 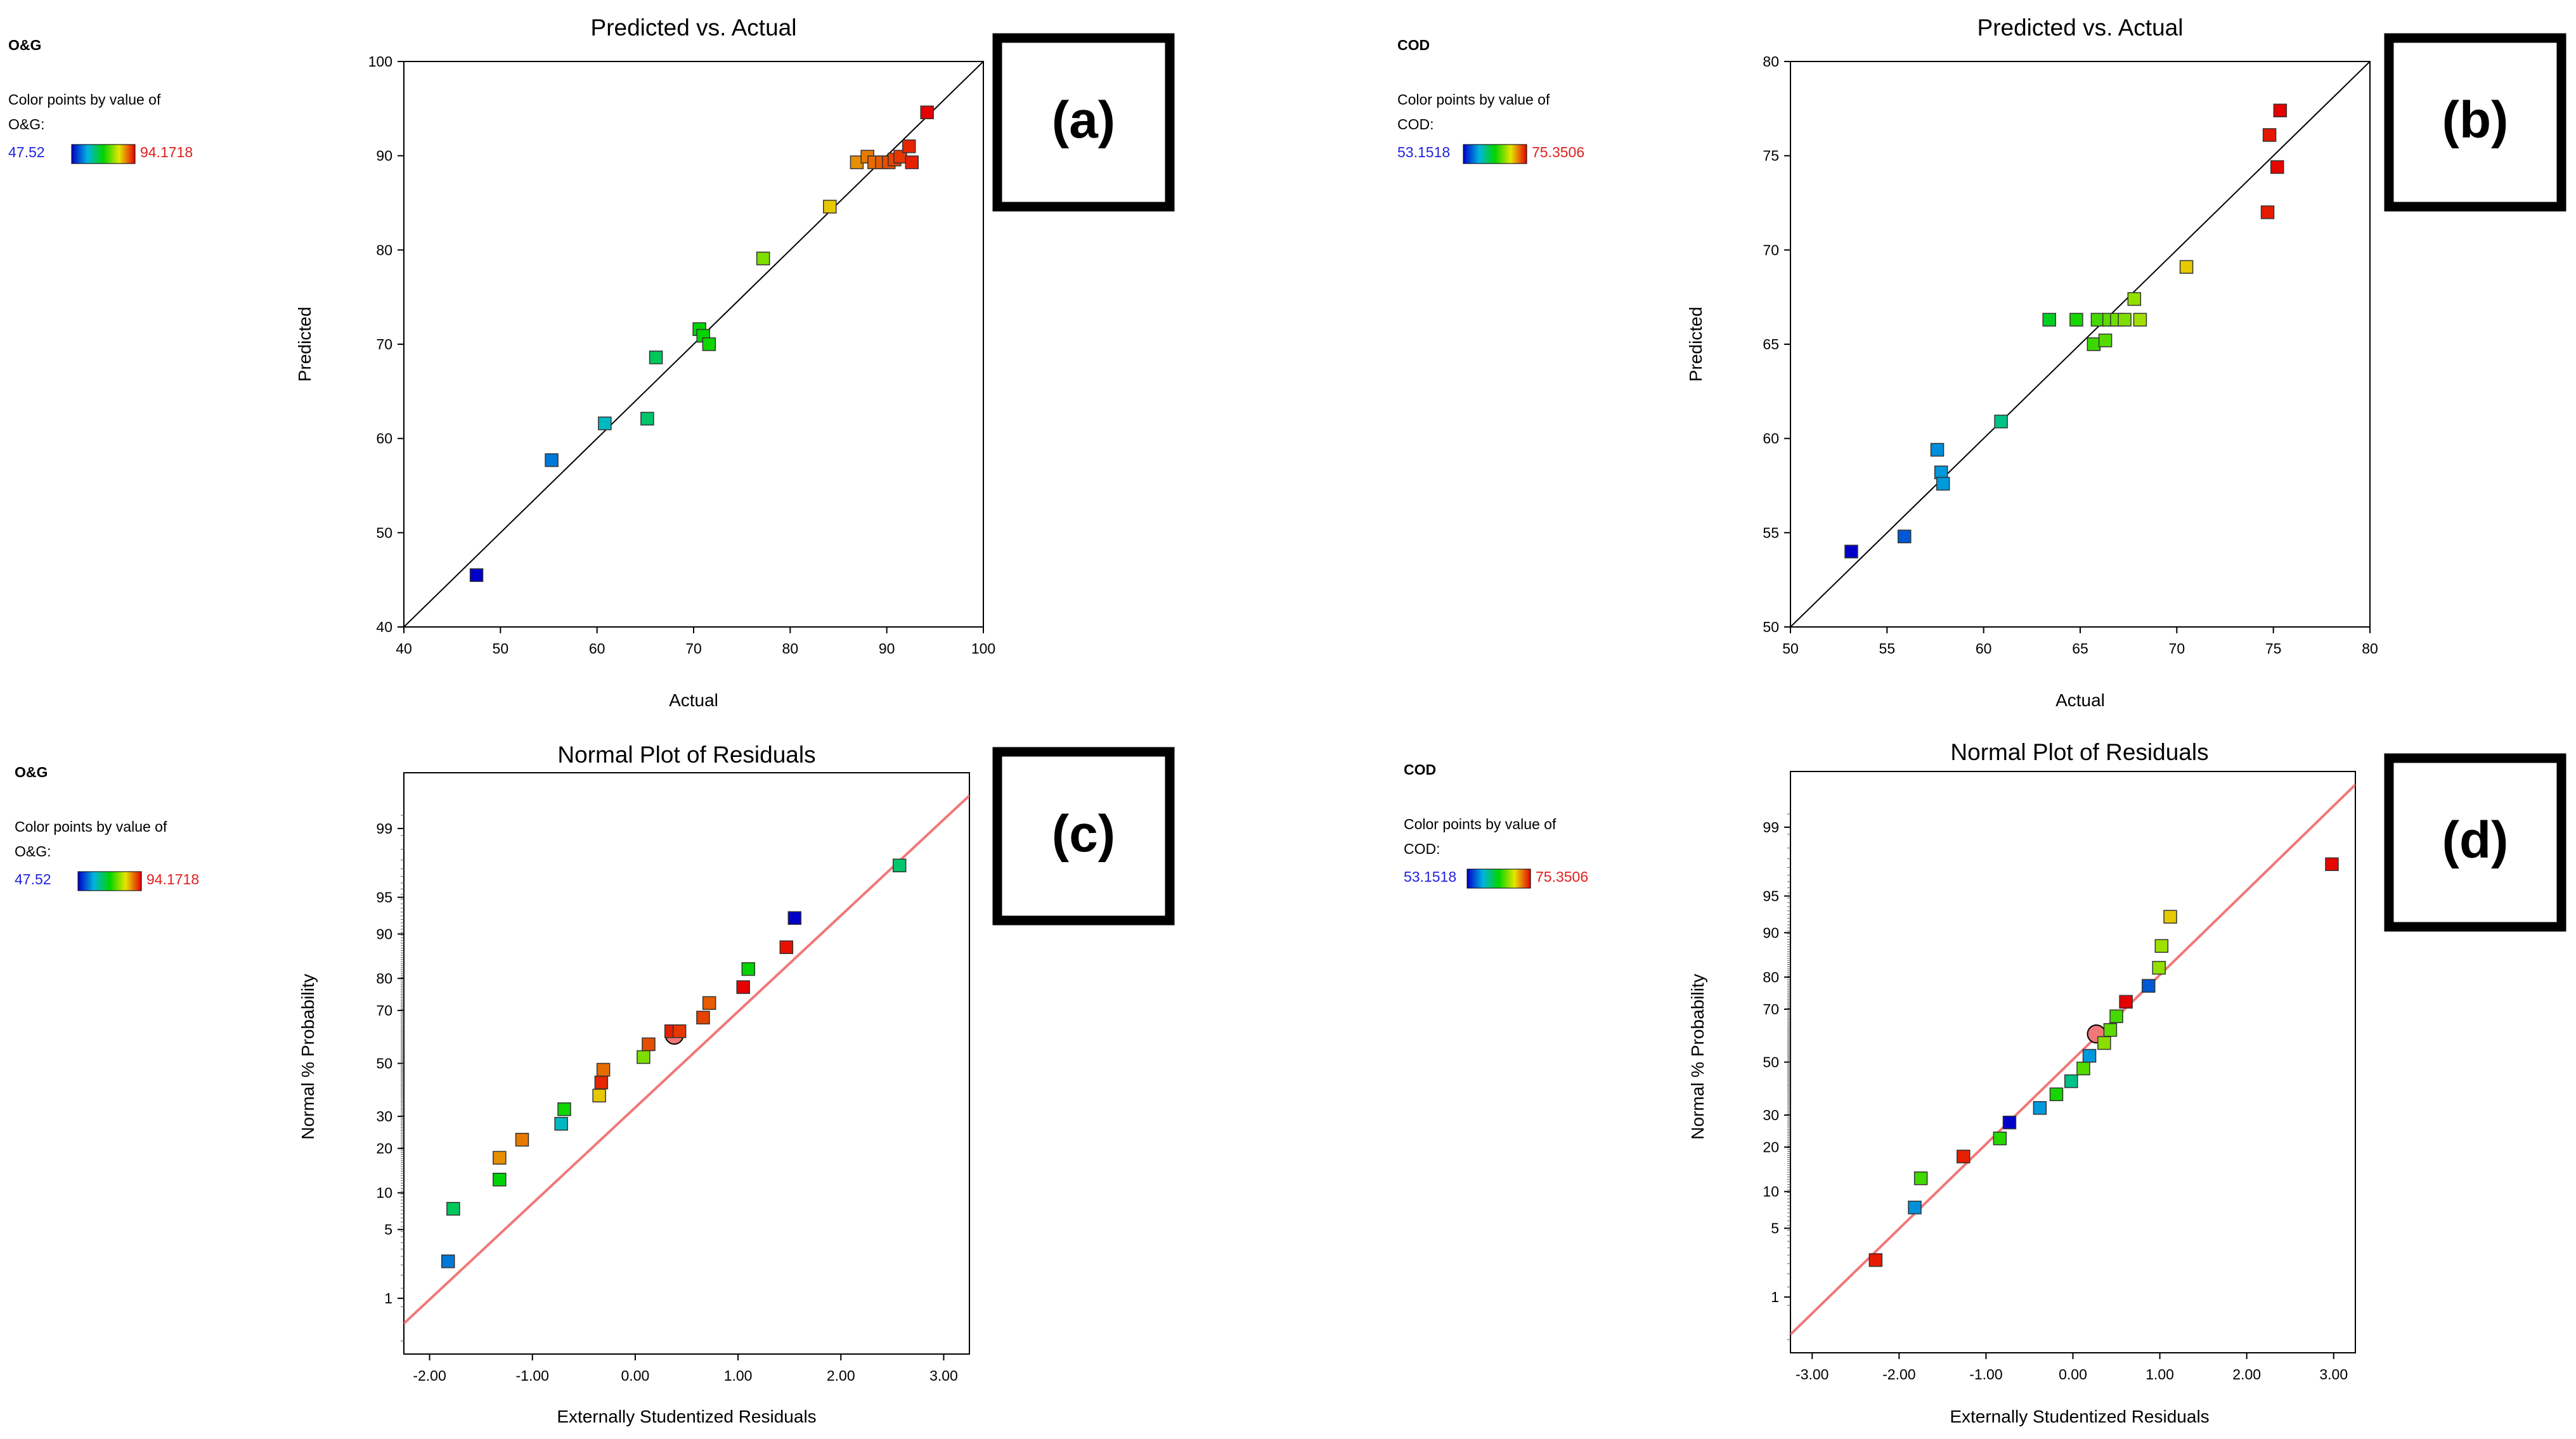 I want to click on x-tick-label: 2.00, so click(x=841, y=1375).